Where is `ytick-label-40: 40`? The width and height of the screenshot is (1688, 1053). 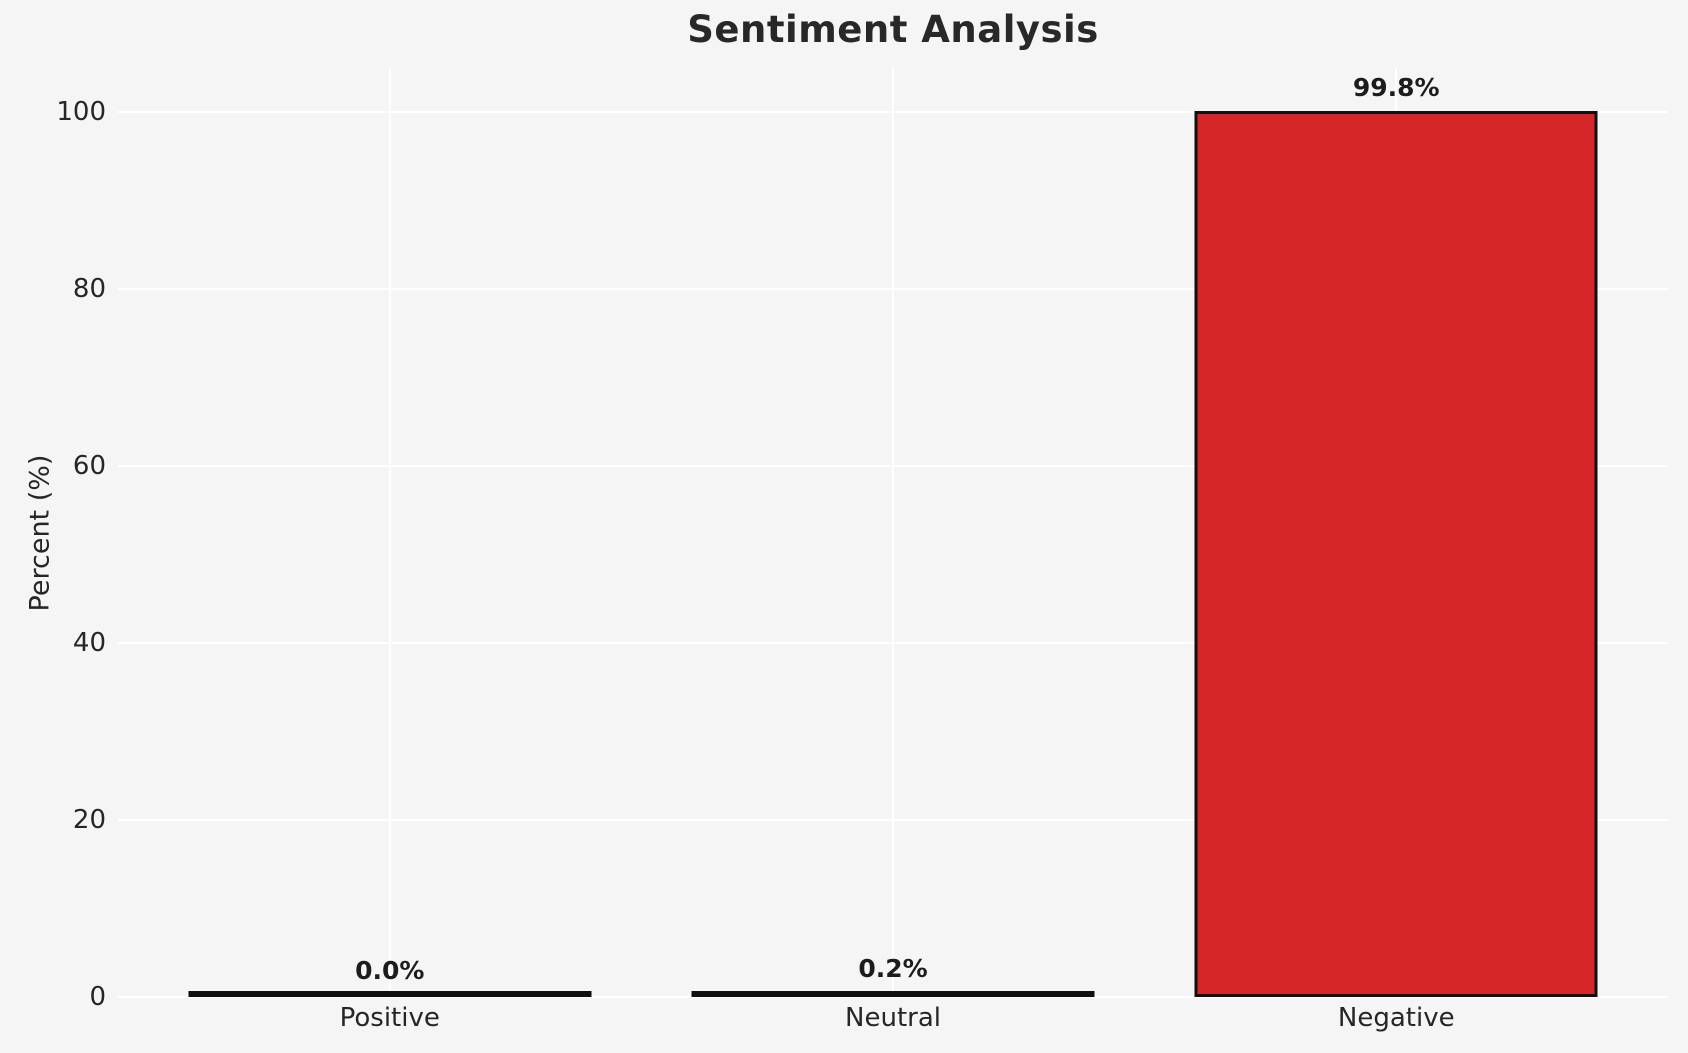 ytick-label-40: 40 is located at coordinates (89, 643).